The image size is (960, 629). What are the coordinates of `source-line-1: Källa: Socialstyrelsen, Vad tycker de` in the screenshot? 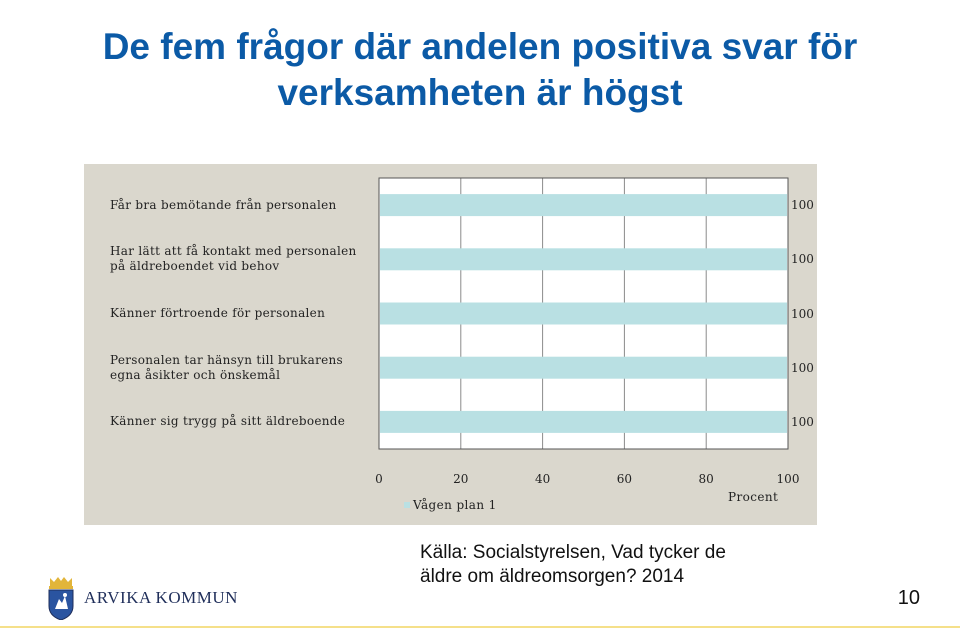 It's located at (573, 552).